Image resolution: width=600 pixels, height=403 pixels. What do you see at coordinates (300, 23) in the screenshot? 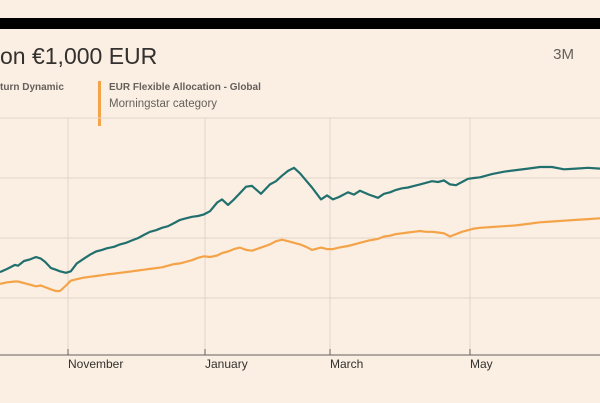
I see `top-border-bar` at bounding box center [300, 23].